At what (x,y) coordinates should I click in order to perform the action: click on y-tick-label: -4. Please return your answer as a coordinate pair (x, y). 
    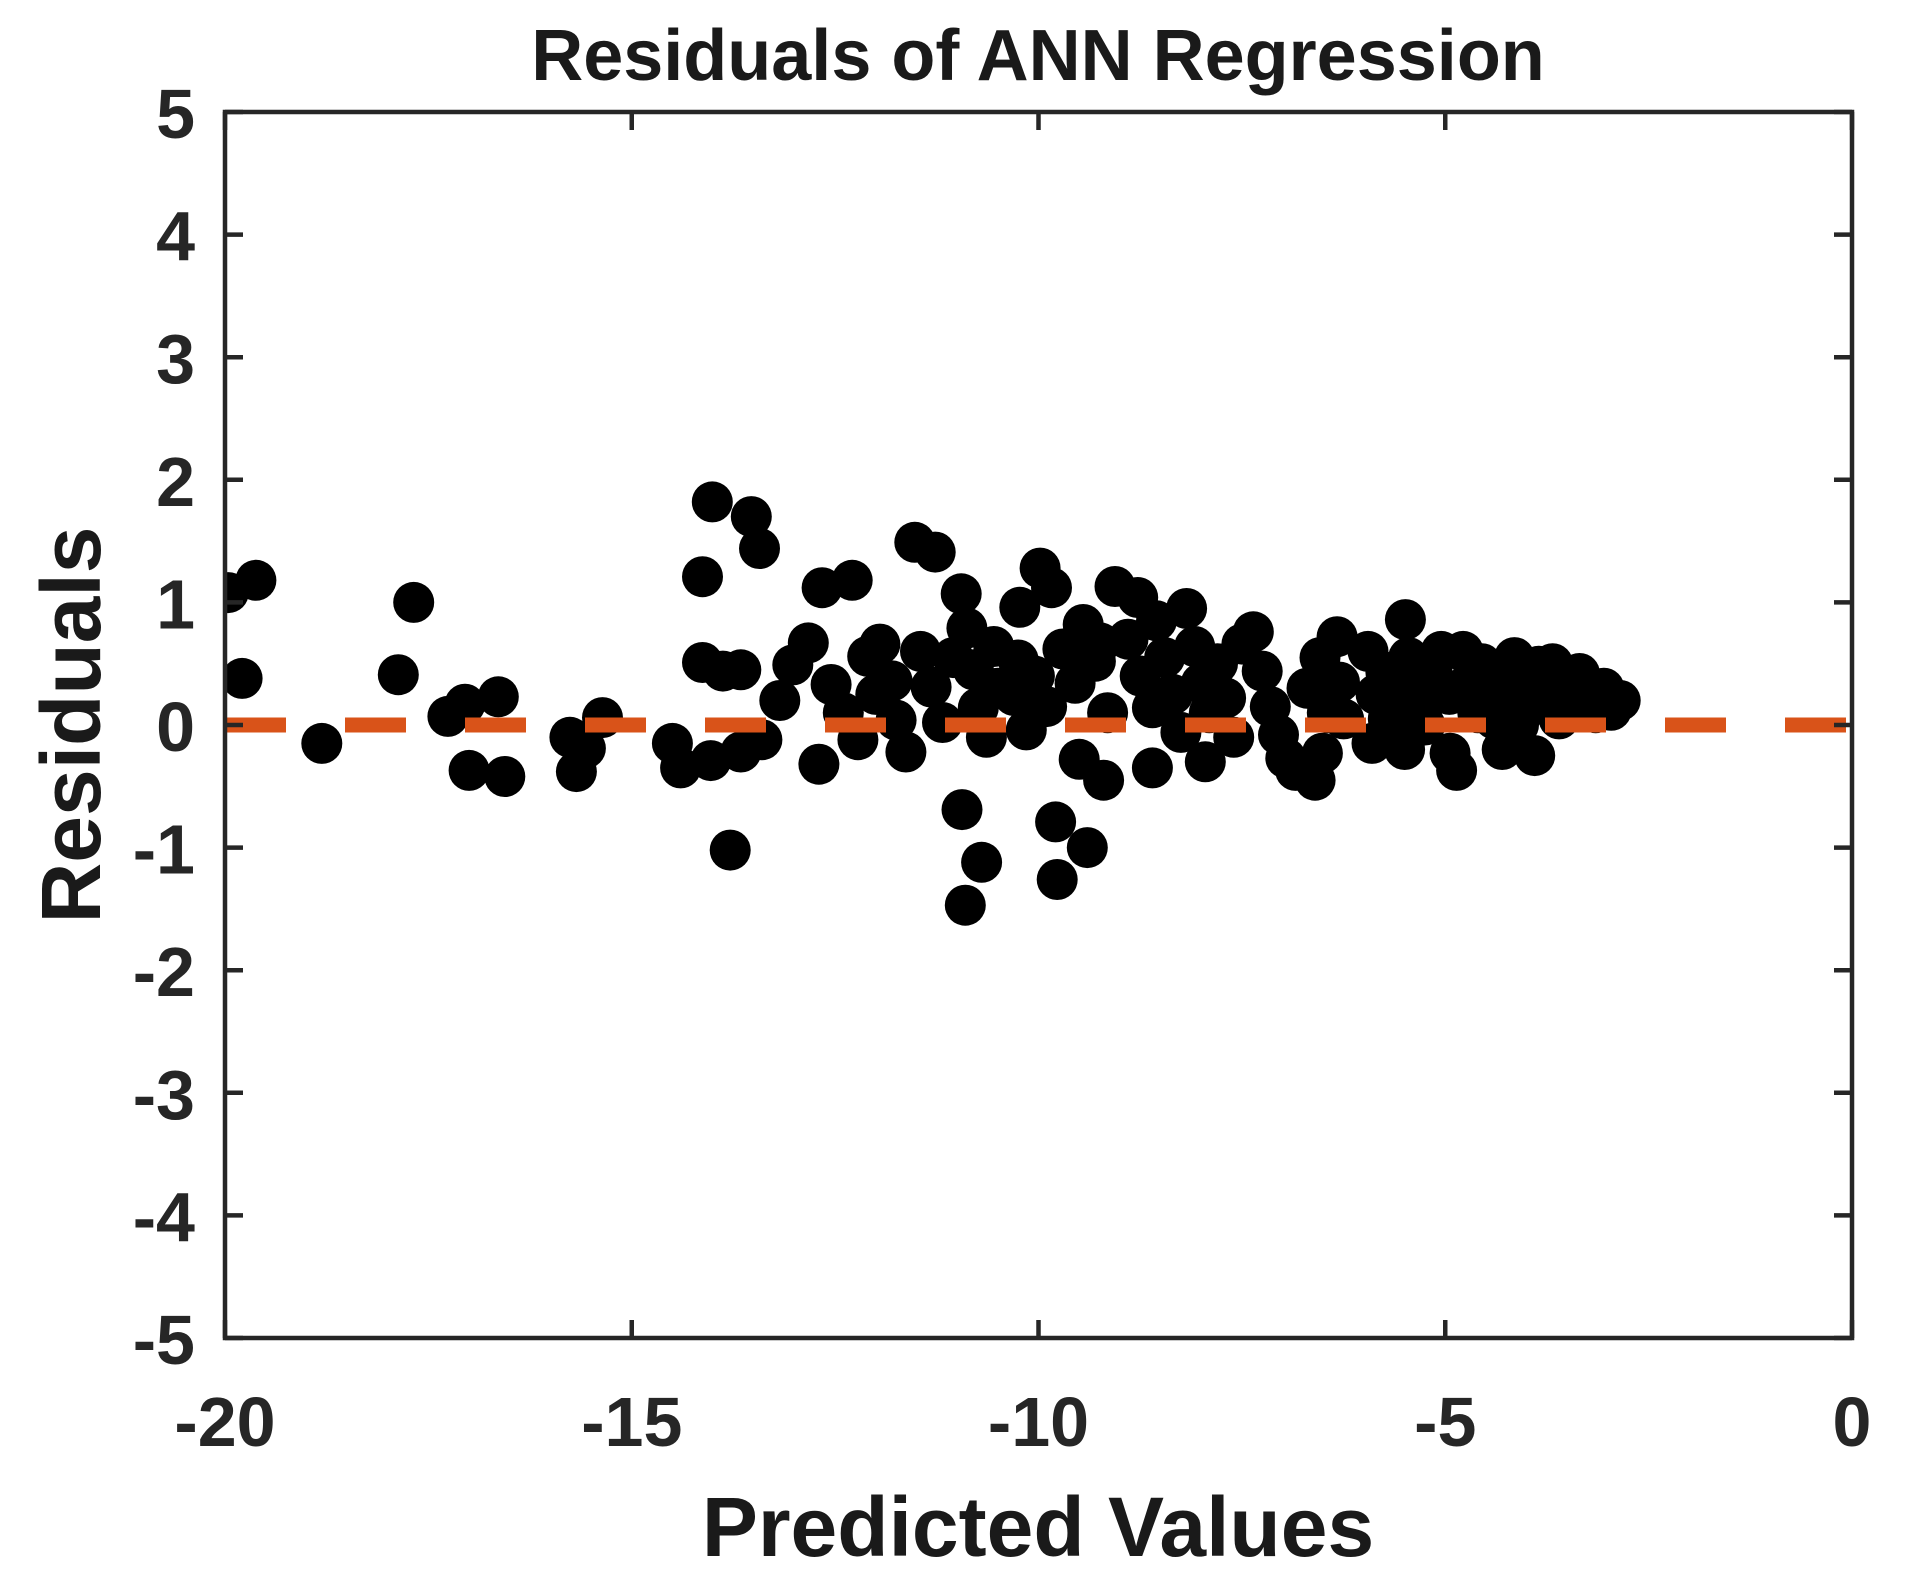
    Looking at the image, I should click on (164, 1217).